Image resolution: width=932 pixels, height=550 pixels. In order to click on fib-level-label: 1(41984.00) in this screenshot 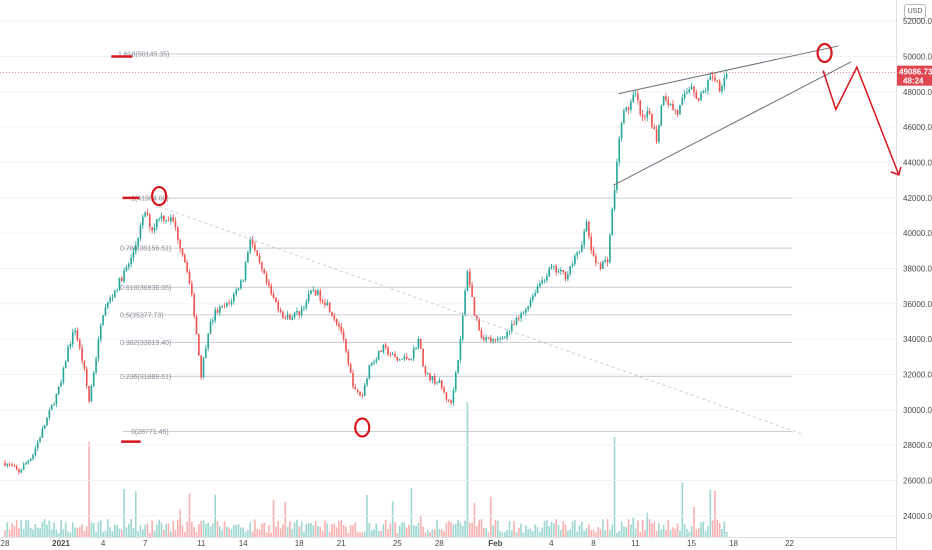, I will do `click(150, 199)`.